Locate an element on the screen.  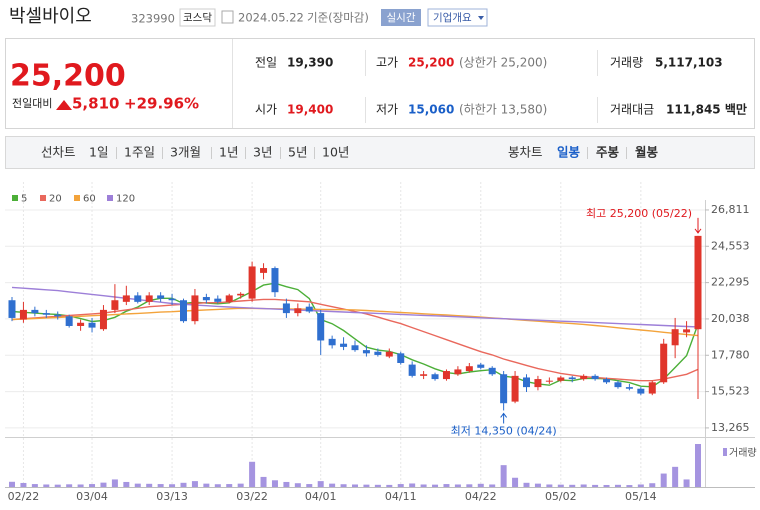
volume-label: 거래량 is located at coordinates (743, 453).